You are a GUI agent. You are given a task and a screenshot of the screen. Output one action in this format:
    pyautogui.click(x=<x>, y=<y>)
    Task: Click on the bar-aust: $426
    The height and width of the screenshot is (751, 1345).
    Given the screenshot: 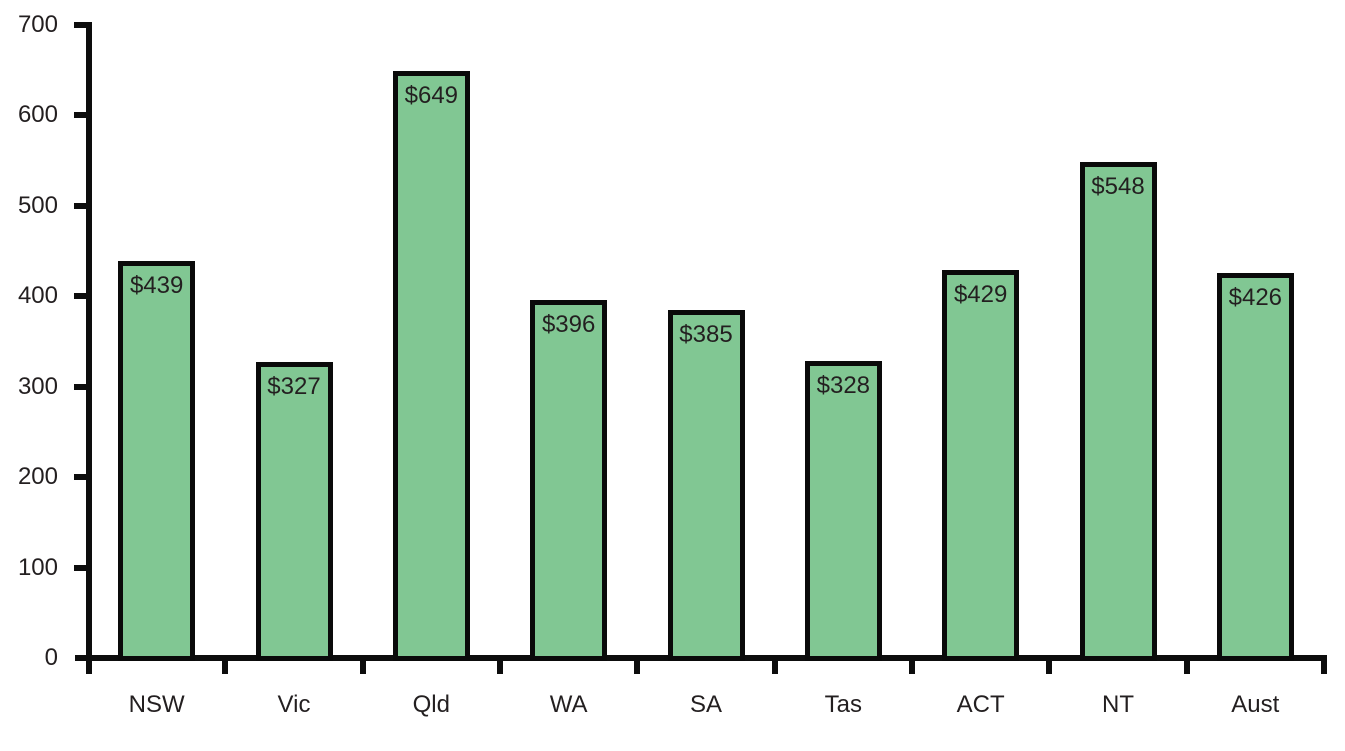 What is the action you would take?
    pyautogui.click(x=1255, y=466)
    